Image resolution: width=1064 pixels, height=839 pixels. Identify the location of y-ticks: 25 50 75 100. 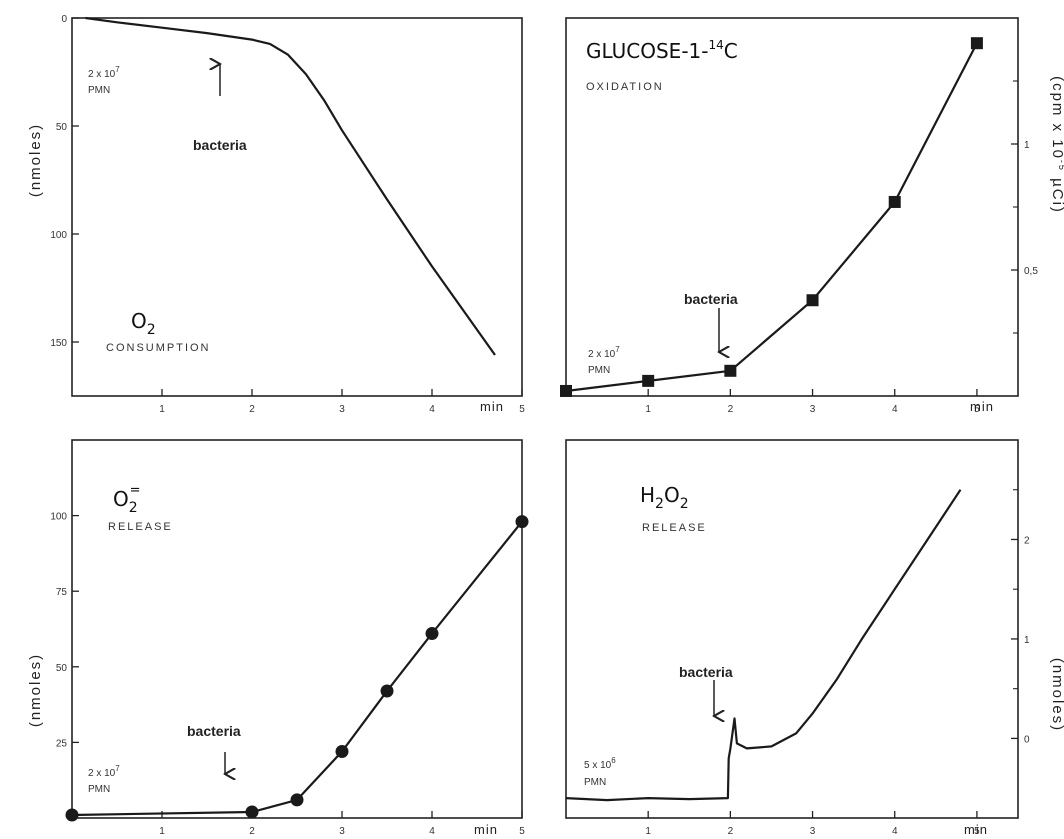
(64, 630).